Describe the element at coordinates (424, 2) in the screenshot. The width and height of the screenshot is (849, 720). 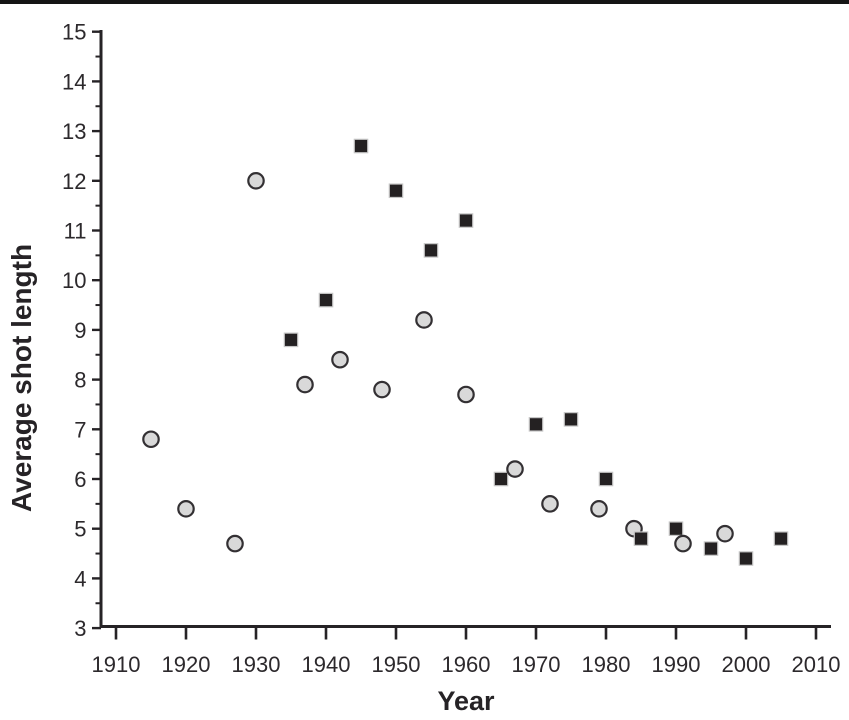
I see `top-border-rule` at that location.